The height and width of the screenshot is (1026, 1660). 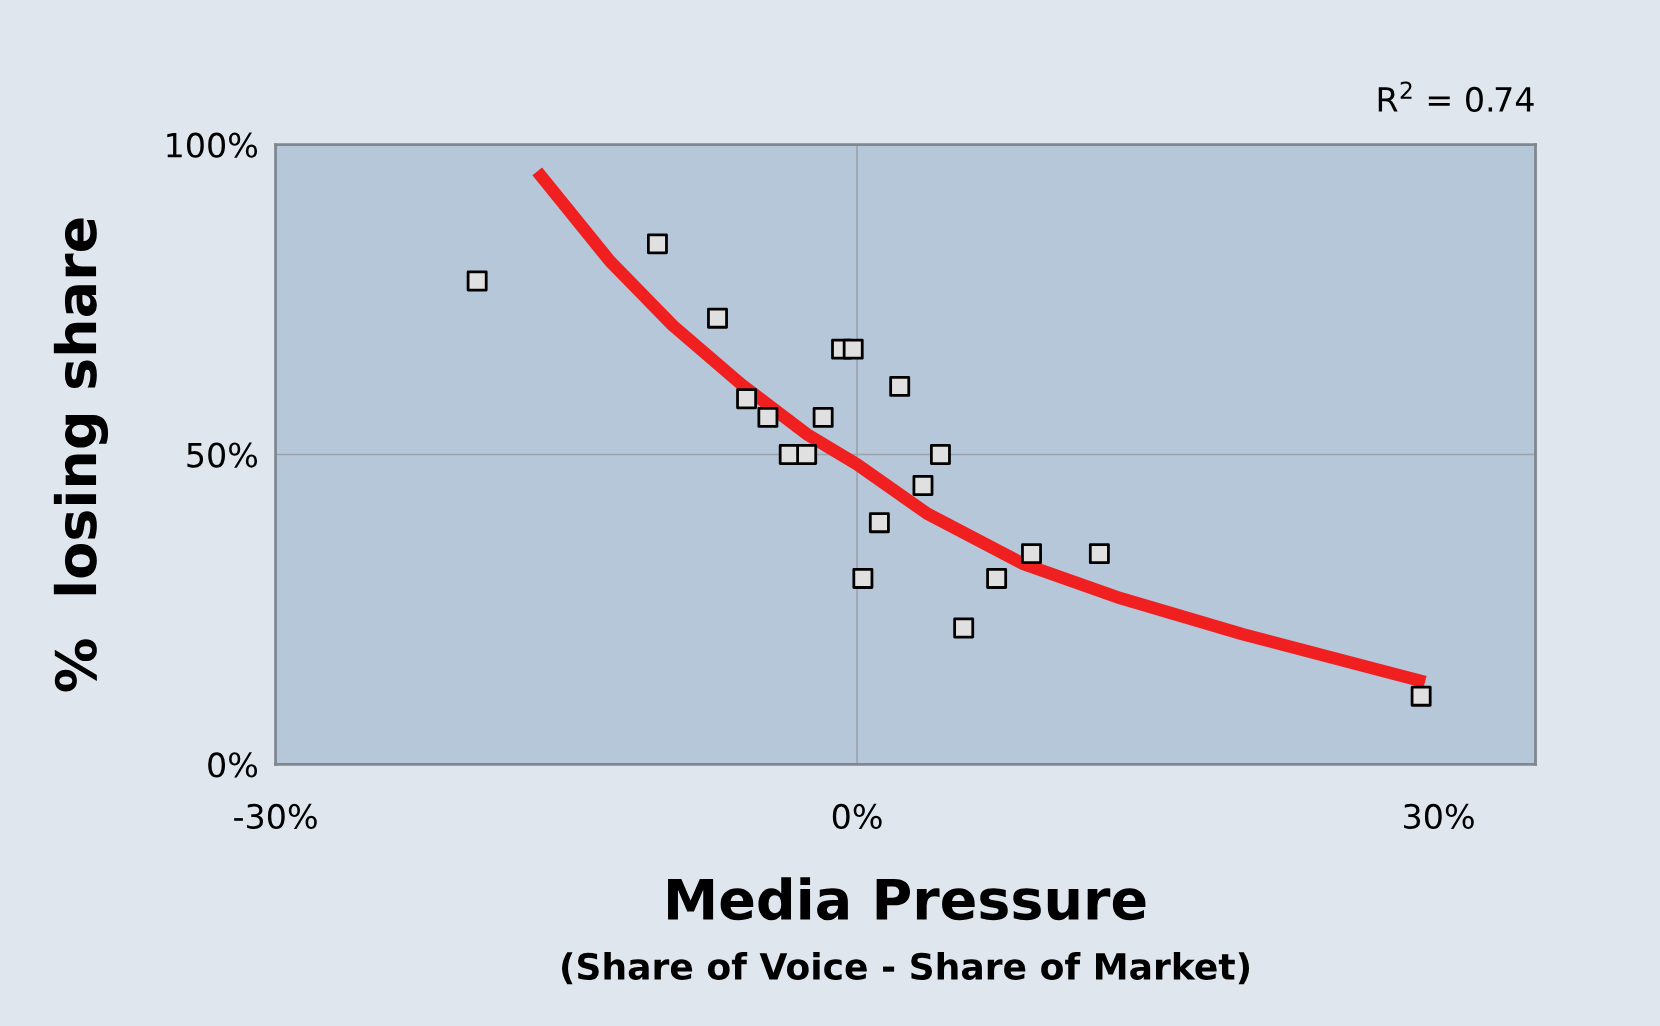 What do you see at coordinates (222, 455) in the screenshot?
I see `y-tick-label: 50%` at bounding box center [222, 455].